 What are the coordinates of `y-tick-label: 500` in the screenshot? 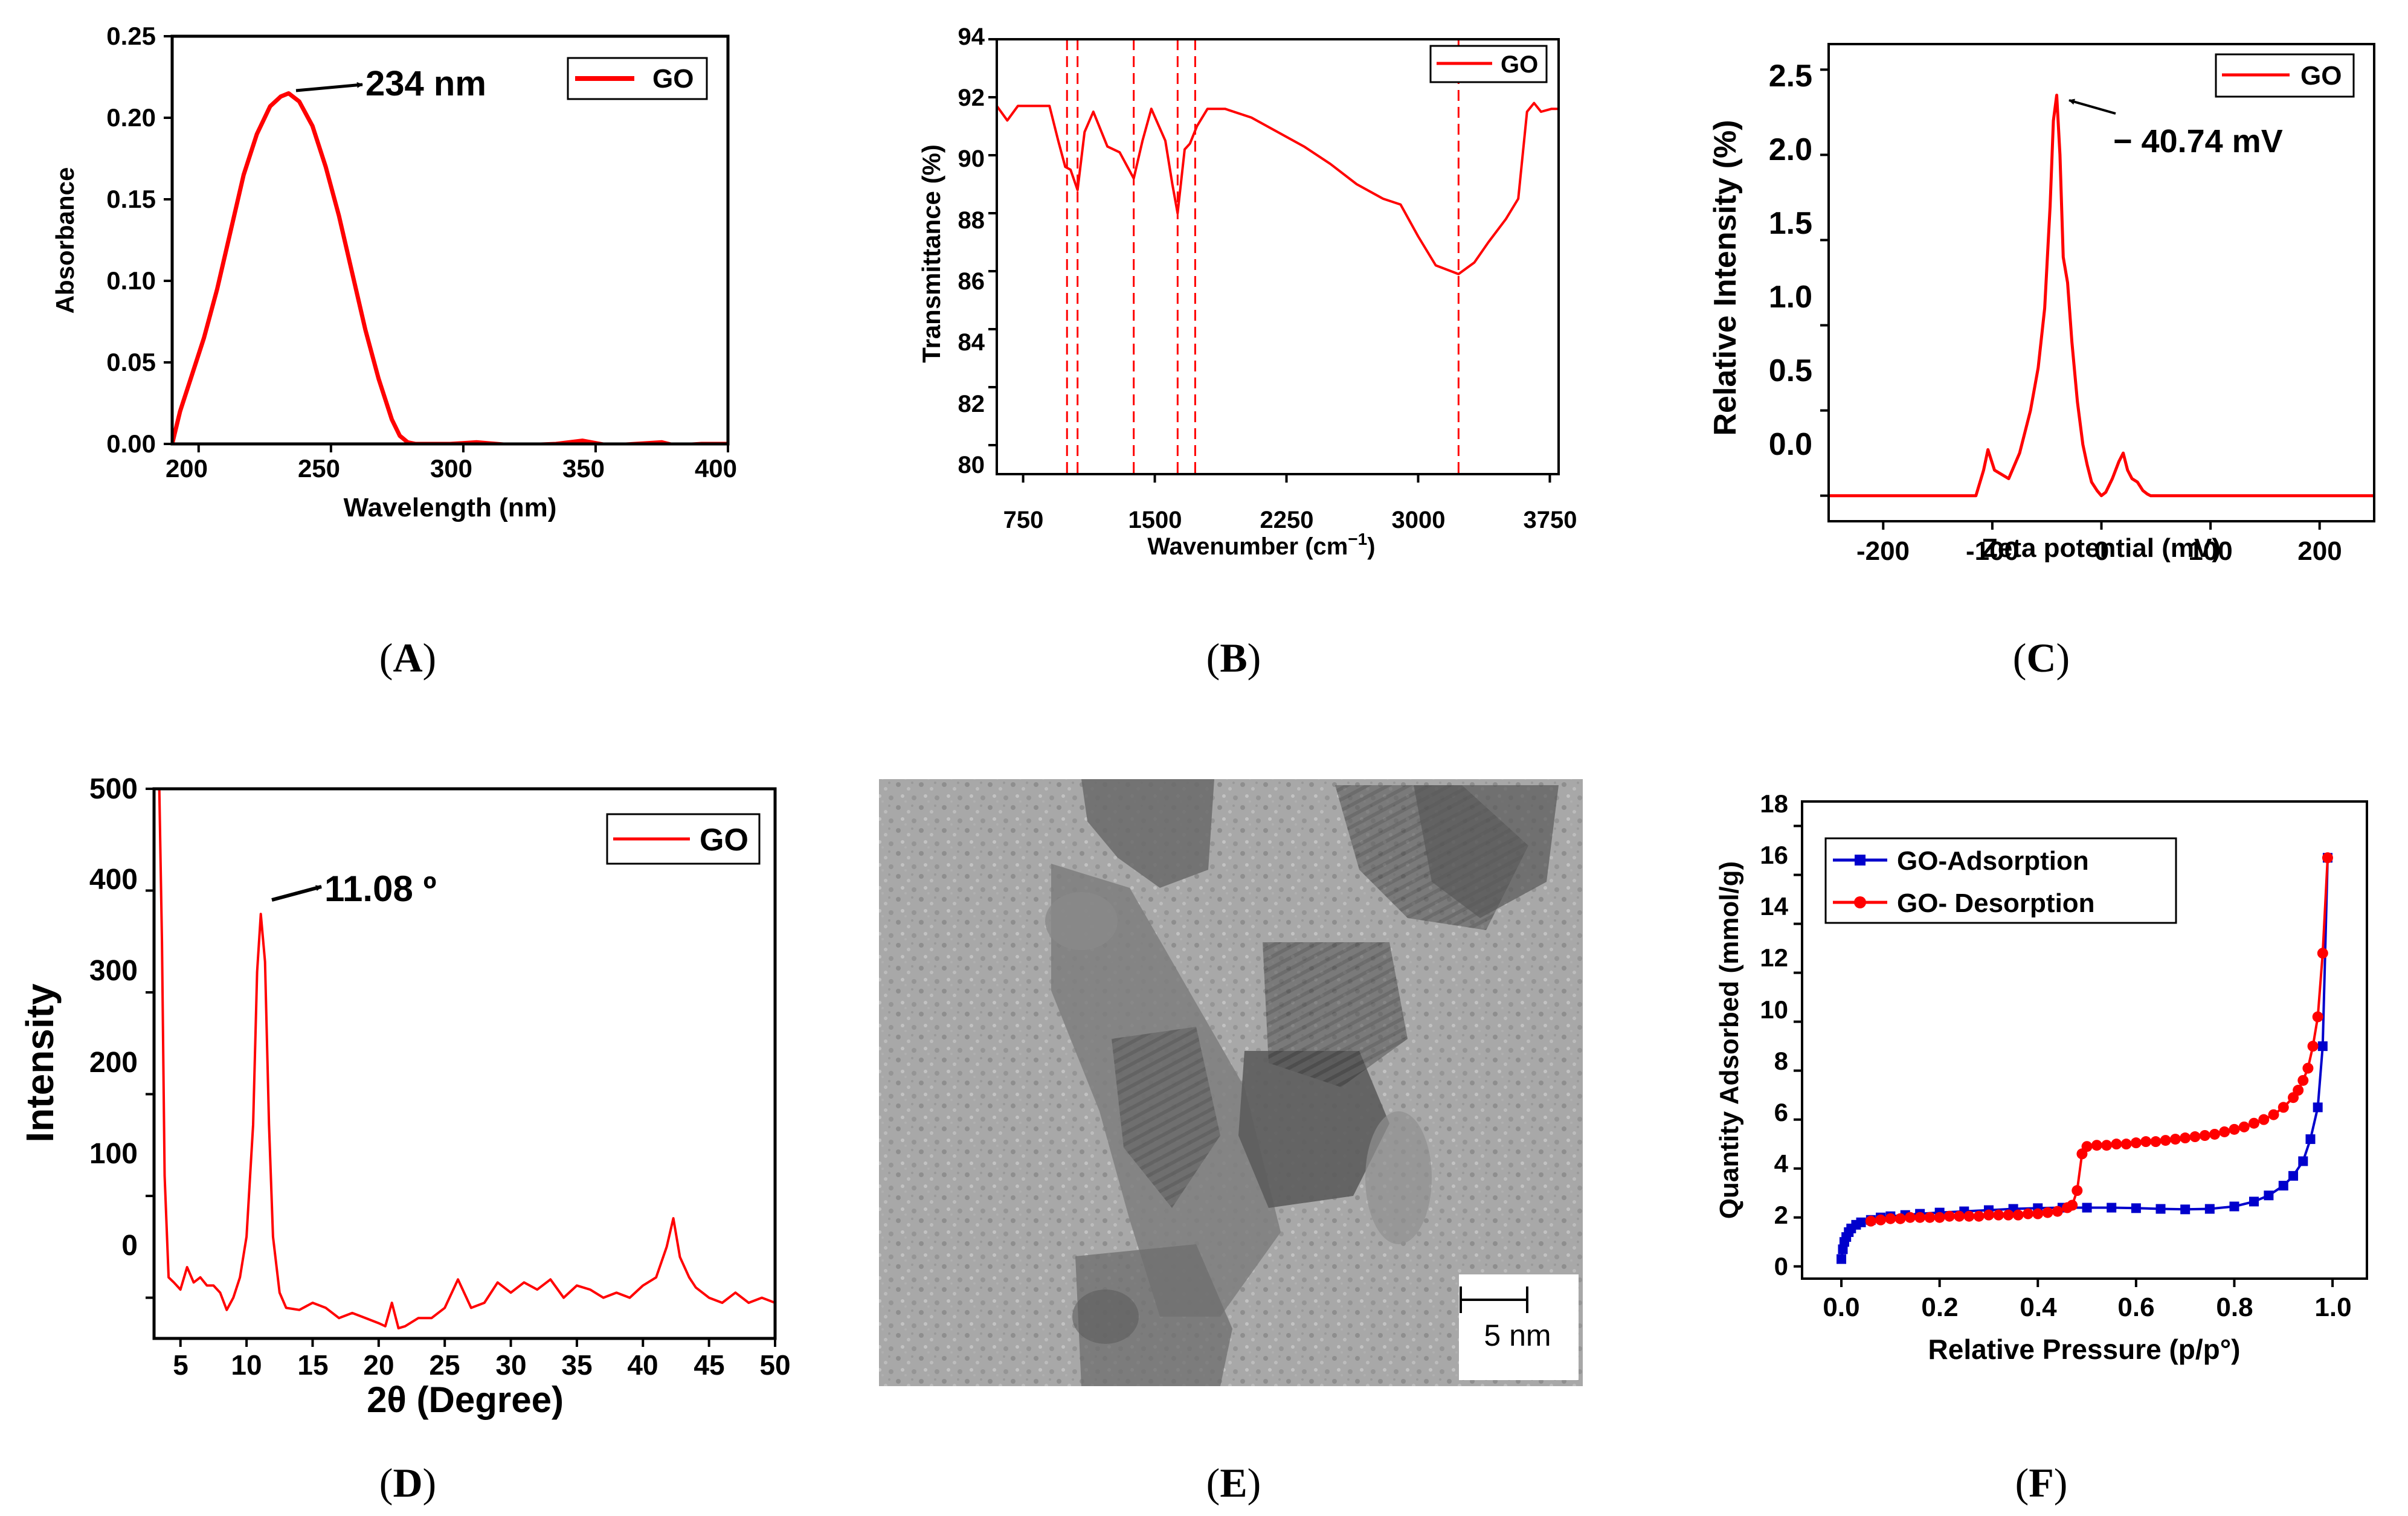 It's located at (114, 789).